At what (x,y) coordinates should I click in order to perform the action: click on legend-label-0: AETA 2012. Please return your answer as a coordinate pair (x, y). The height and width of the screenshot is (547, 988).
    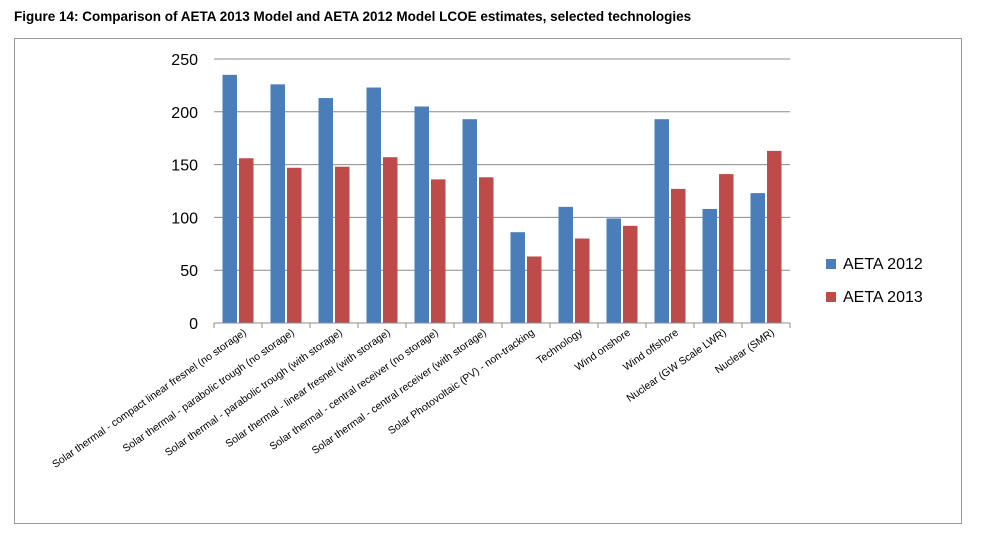
    Looking at the image, I should click on (883, 264).